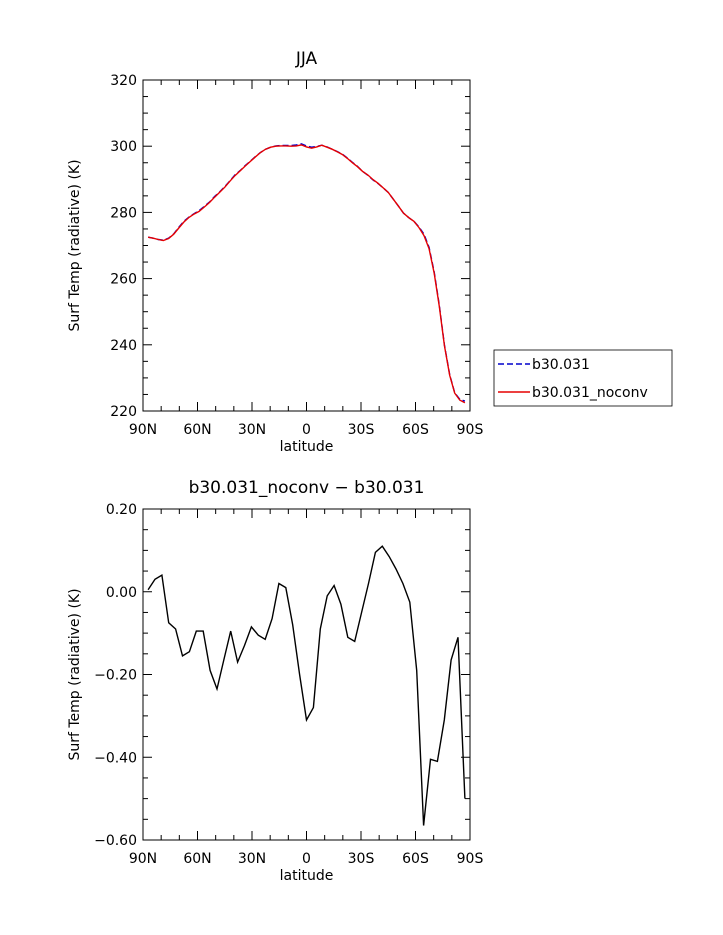  I want to click on legend-label-b30-031: b30.031, so click(561, 365).